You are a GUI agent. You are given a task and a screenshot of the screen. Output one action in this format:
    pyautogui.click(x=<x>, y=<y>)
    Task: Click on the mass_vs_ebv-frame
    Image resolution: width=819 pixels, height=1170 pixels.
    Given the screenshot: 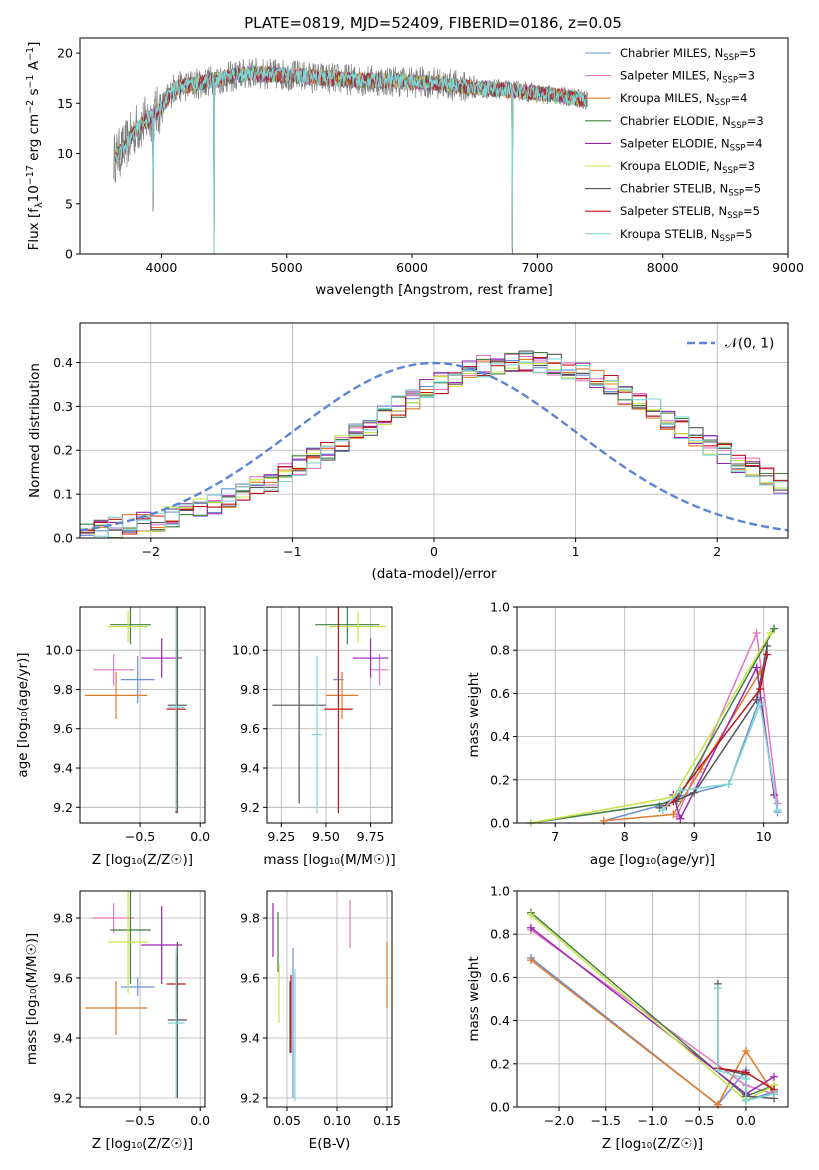 What is the action you would take?
    pyautogui.click(x=329, y=999)
    